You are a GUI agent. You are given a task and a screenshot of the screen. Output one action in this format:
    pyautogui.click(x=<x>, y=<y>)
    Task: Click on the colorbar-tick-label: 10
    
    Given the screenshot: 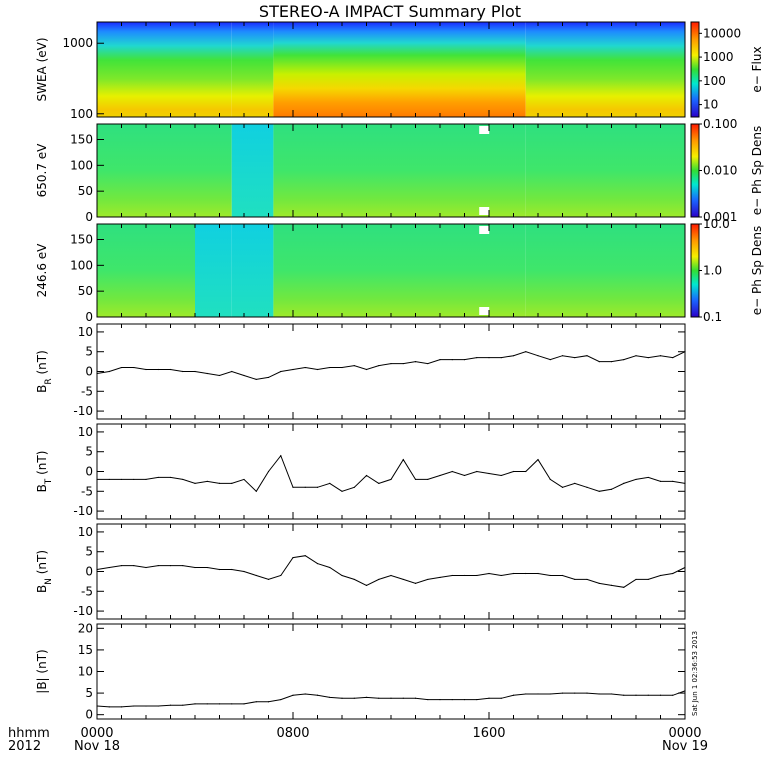 What is the action you would take?
    pyautogui.click(x=710, y=105)
    